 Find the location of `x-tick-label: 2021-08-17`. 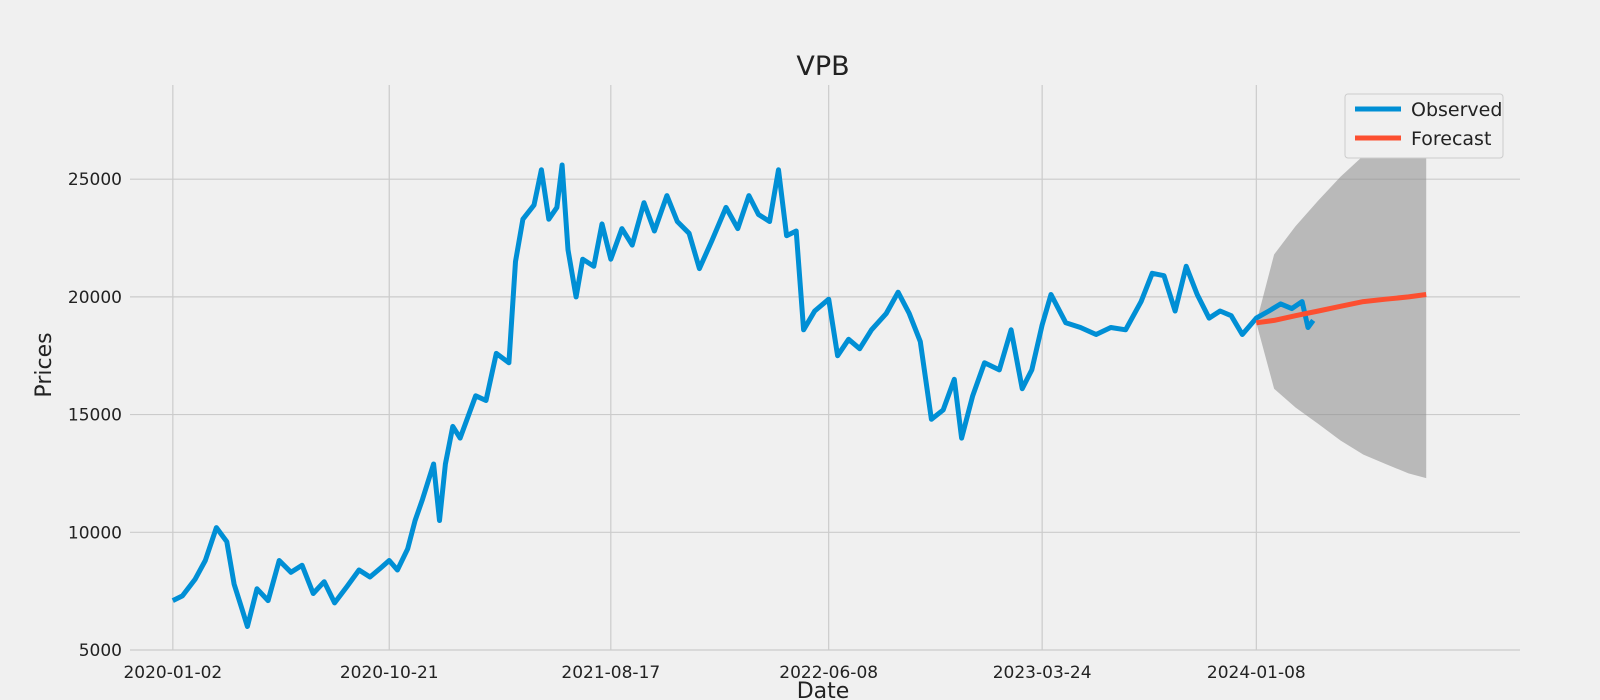

x-tick-label: 2021-08-17 is located at coordinates (610, 673).